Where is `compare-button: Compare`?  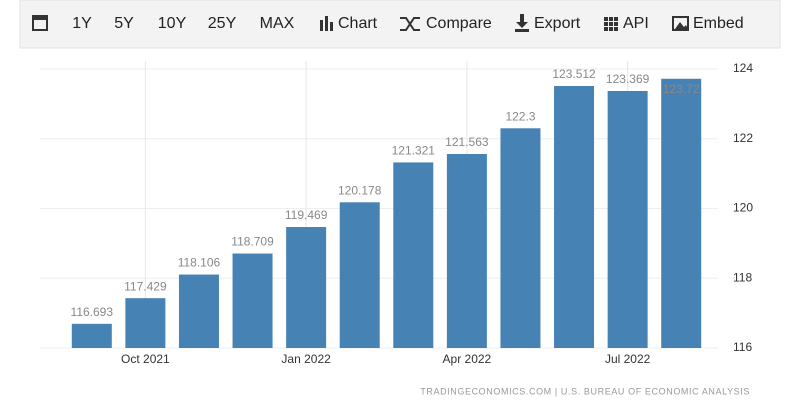 compare-button: Compare is located at coordinates (459, 23).